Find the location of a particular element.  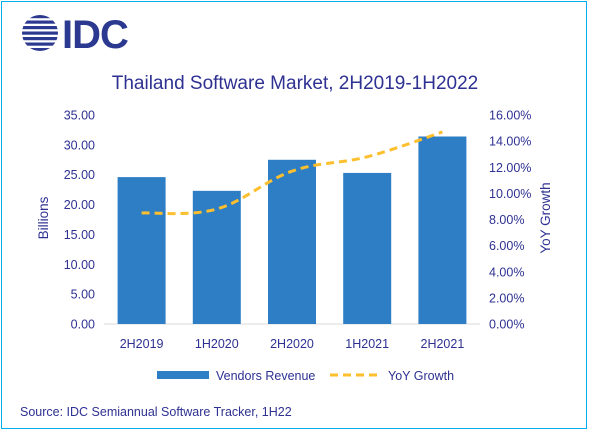

x-axis-ticks: 2H2019 1H2020 2H2020 1H2021 2H2021 is located at coordinates (292, 344).